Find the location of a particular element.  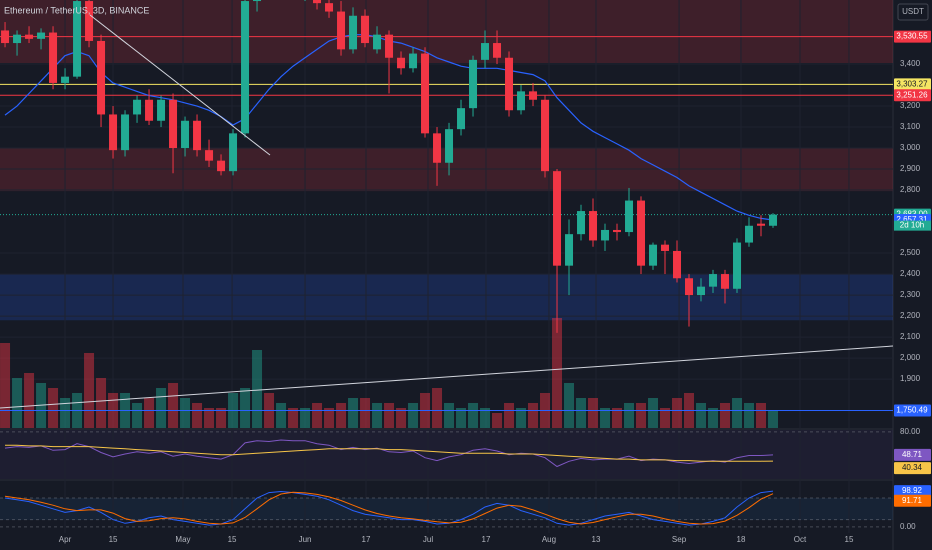

indicator-line is located at coordinates (389, 508).